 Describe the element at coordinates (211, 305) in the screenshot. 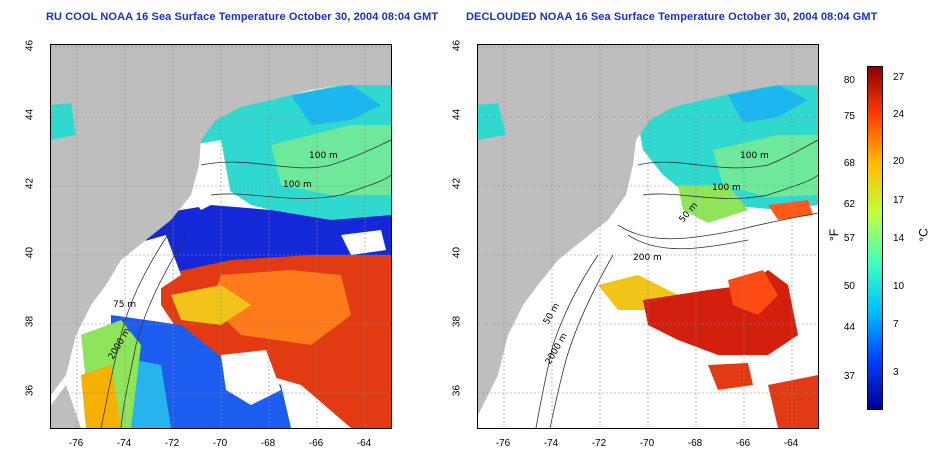

I see `yellow-water` at that location.